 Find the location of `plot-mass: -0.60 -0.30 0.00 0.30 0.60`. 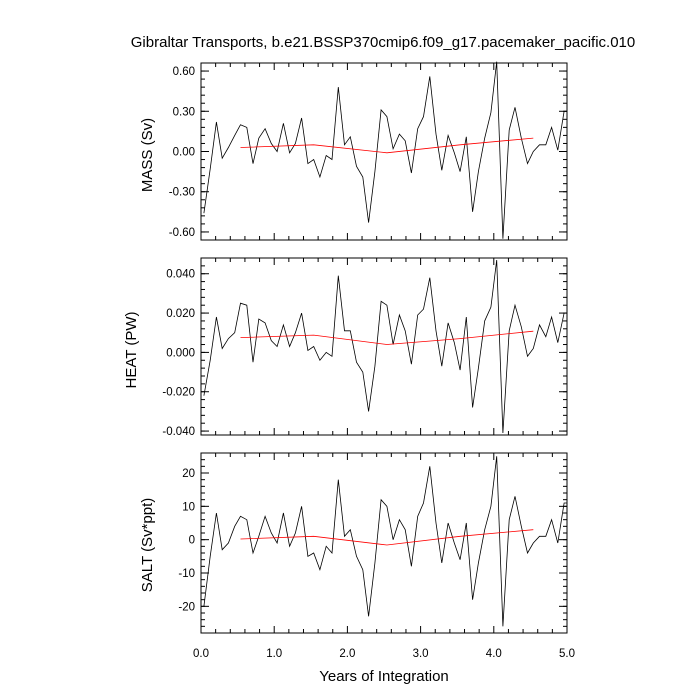

plot-mass: -0.60 -0.30 0.00 0.30 0.60 is located at coordinates (368, 151).